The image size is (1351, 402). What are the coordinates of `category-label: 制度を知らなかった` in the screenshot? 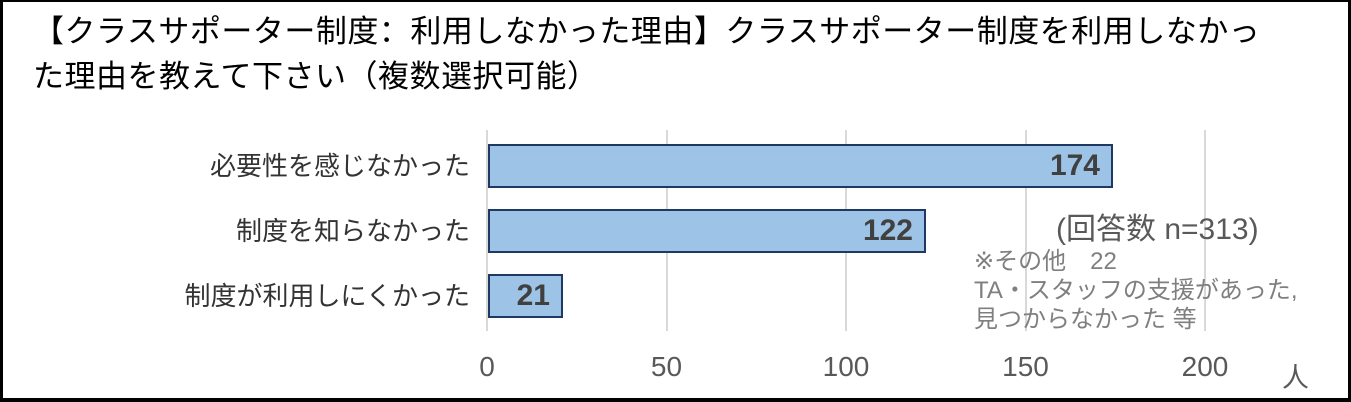 It's located at (352, 231).